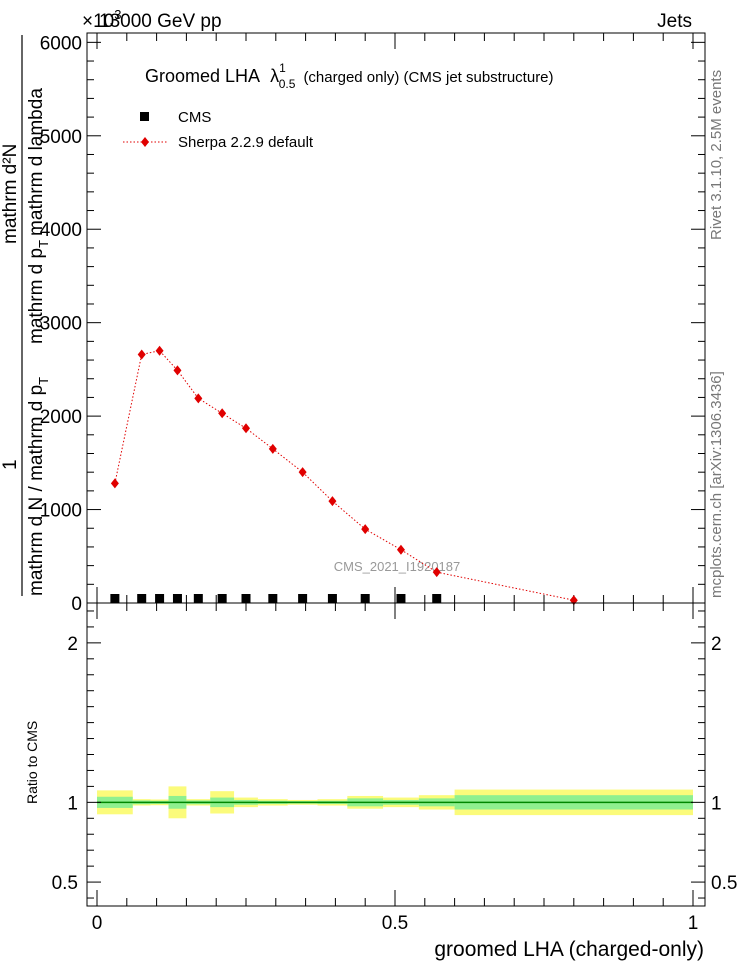 This screenshot has height=972, width=746. Describe the element at coordinates (194, 117) in the screenshot. I see `legend-cms-label: CMS` at that location.